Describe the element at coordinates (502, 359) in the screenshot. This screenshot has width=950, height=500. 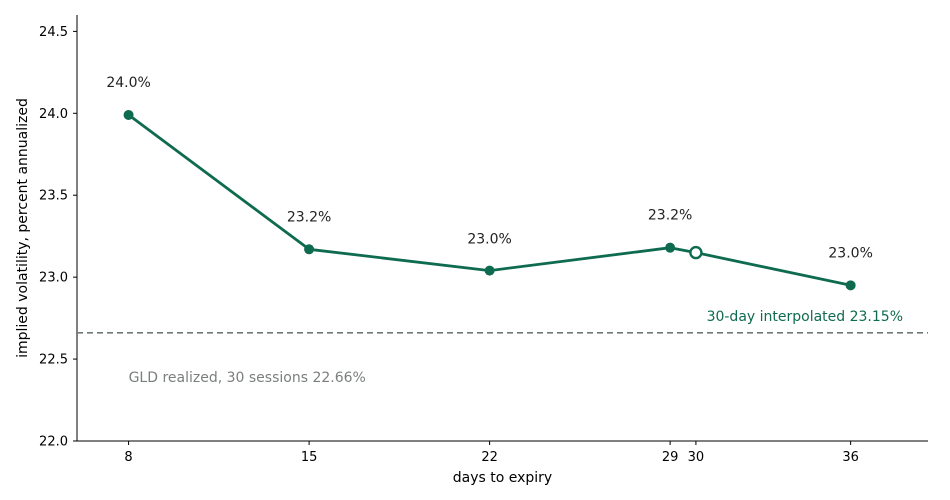
I see `reference-line-group: GLD realized, 30 sessions 22.66%` at that location.